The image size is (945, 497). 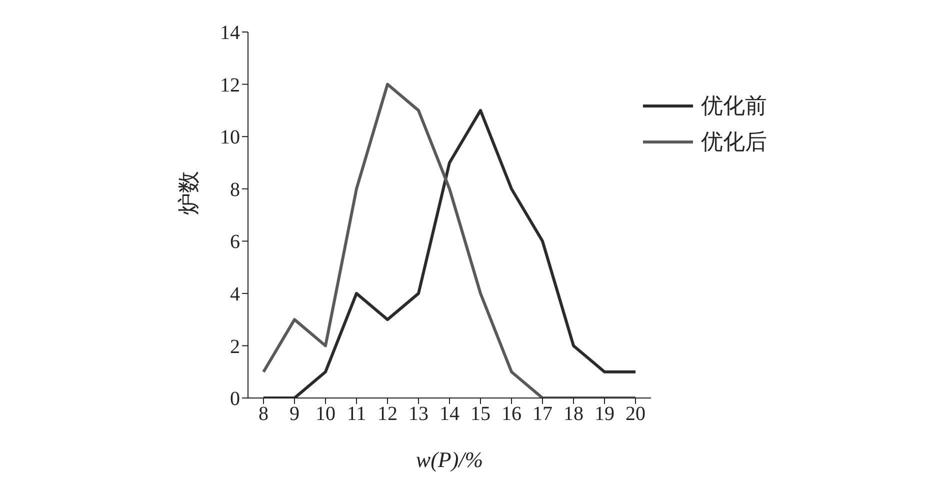 What do you see at coordinates (512, 414) in the screenshot?
I see `x-tick-label: 16` at bounding box center [512, 414].